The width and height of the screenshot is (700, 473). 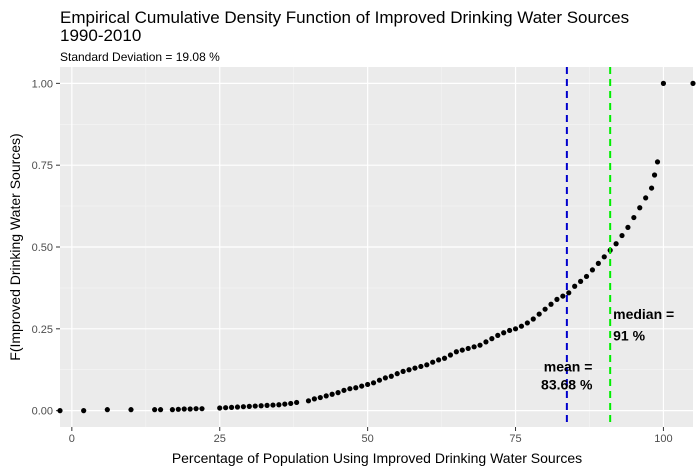 I want to click on mean-label: mean =, so click(x=568, y=366).